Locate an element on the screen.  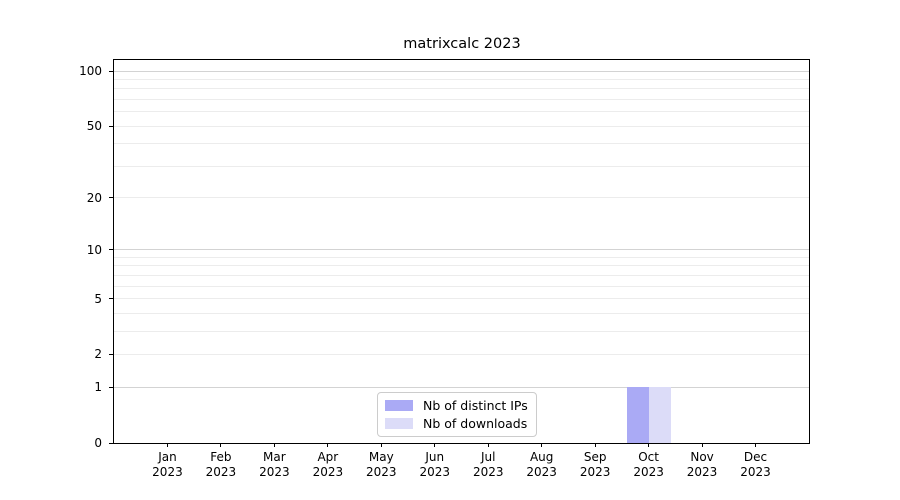
bar-nb-of-downloads-oct is located at coordinates (659, 415).